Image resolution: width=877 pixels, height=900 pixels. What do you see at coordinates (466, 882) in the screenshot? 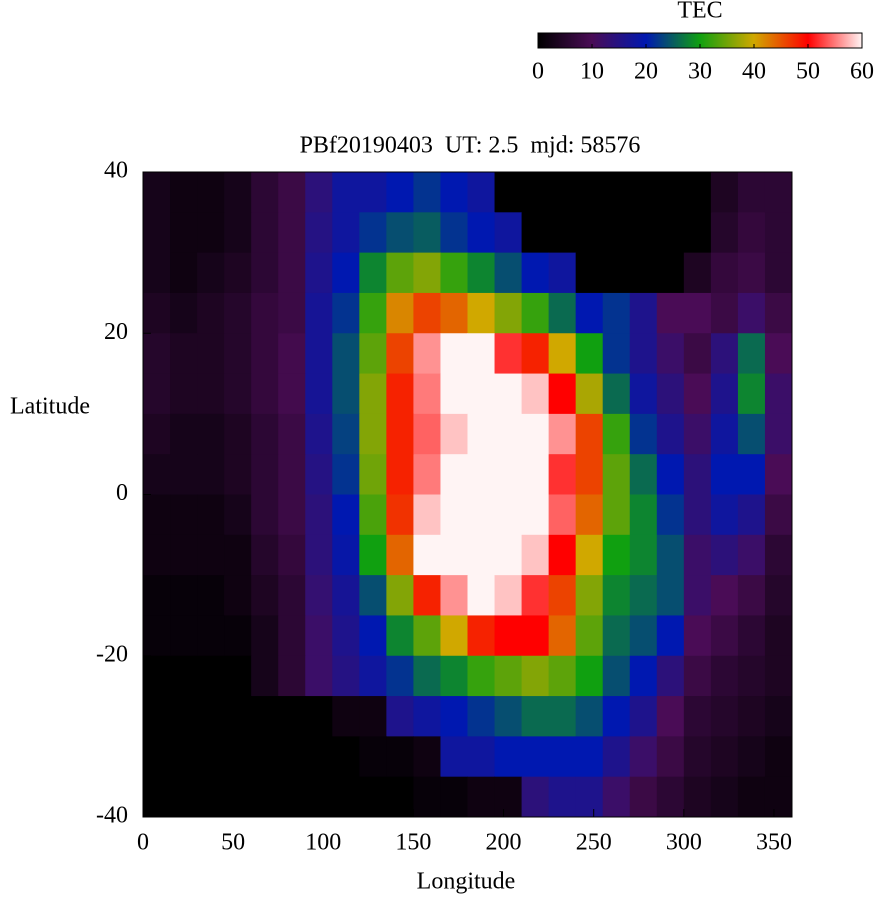
I see `x-axis-label: Longitude` at bounding box center [466, 882].